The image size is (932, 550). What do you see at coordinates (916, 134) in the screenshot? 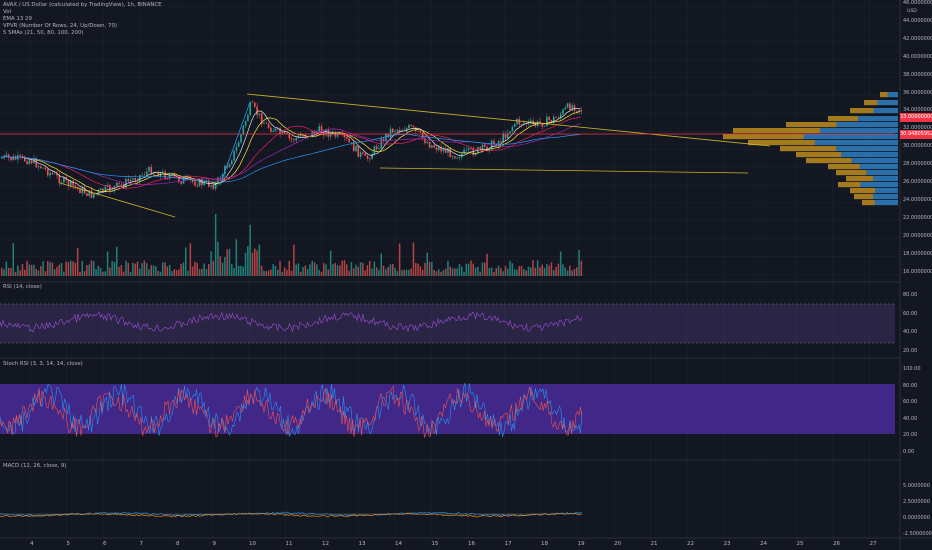
I see `price-tag-hline: 30.94805952` at bounding box center [916, 134].